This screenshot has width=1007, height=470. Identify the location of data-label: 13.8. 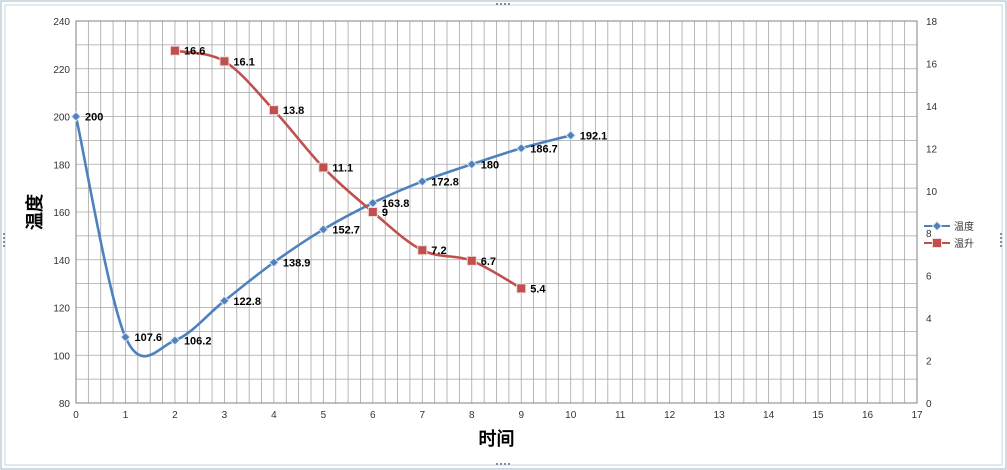
(293, 111).